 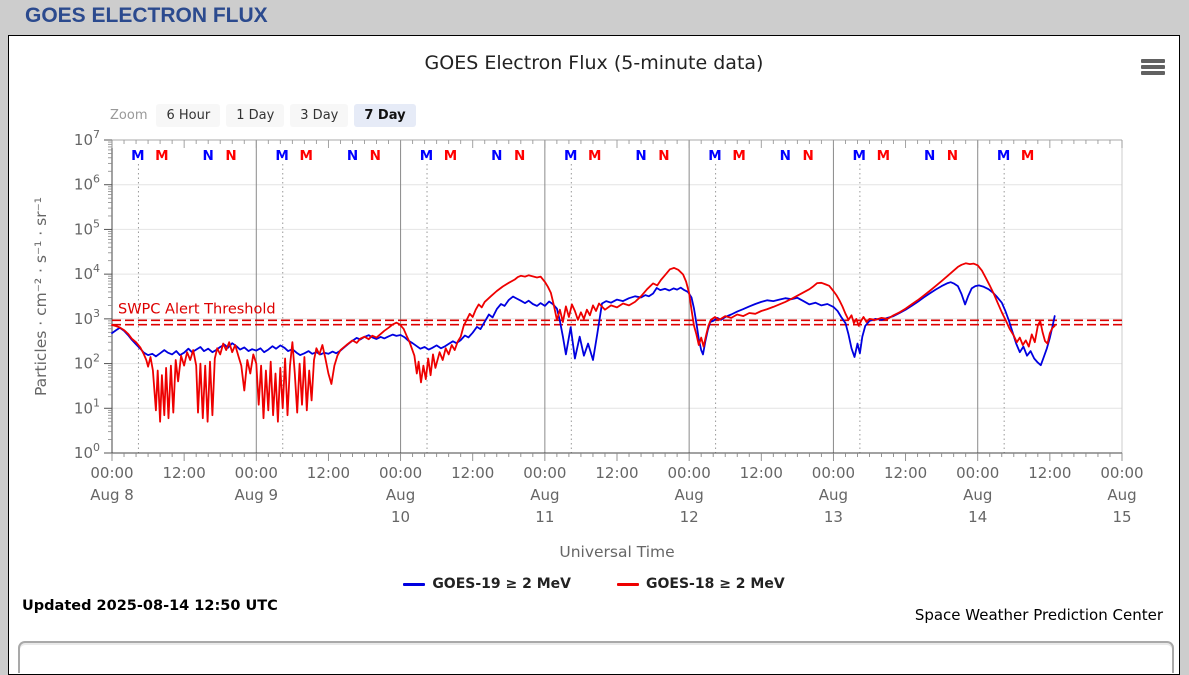 What do you see at coordinates (87, 406) in the screenshot?
I see `y-tick-label: 10¹` at bounding box center [87, 406].